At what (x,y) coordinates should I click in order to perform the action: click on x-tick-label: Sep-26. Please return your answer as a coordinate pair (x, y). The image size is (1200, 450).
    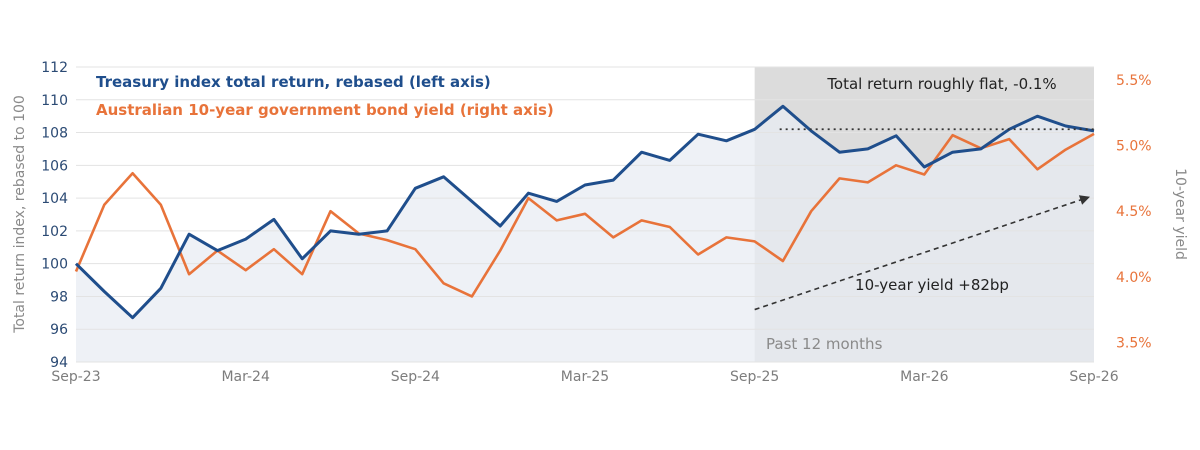
    Looking at the image, I should click on (1093, 377).